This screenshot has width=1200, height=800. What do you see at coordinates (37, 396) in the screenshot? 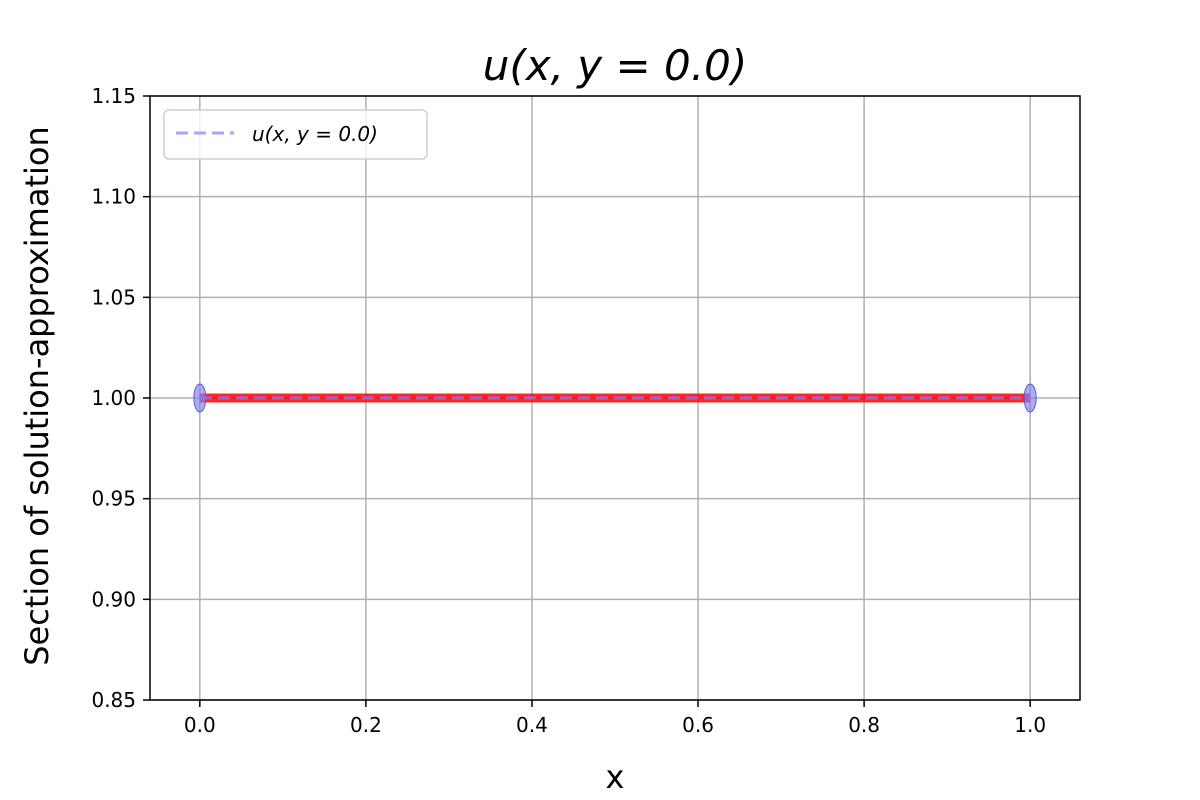
I see `y-axis-label: Section of solution-approximation` at bounding box center [37, 396].